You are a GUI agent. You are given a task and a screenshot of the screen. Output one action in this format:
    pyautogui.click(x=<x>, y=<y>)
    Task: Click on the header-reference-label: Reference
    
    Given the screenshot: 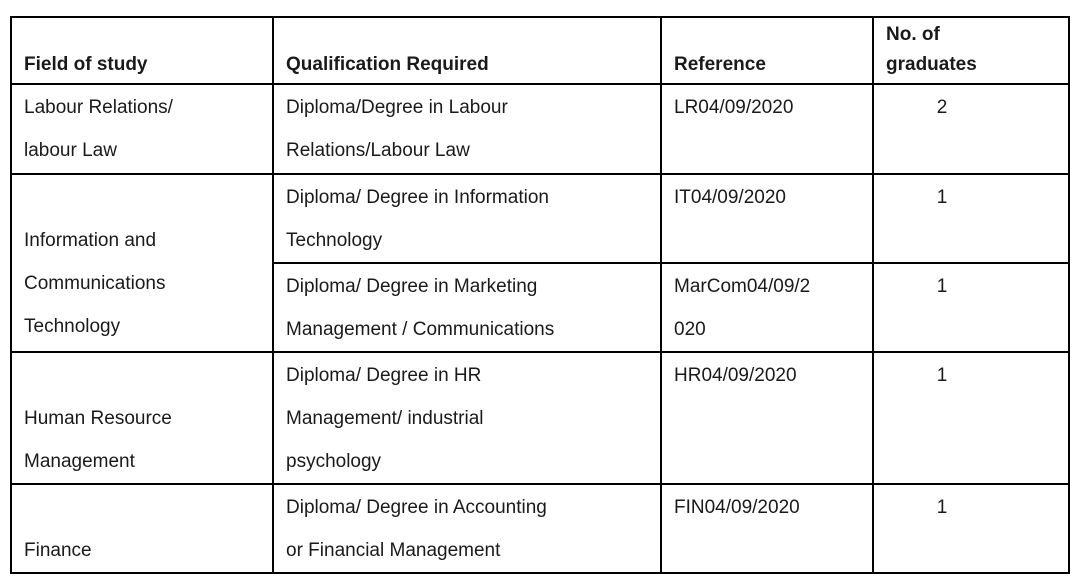 What is the action you would take?
    pyautogui.click(x=720, y=64)
    